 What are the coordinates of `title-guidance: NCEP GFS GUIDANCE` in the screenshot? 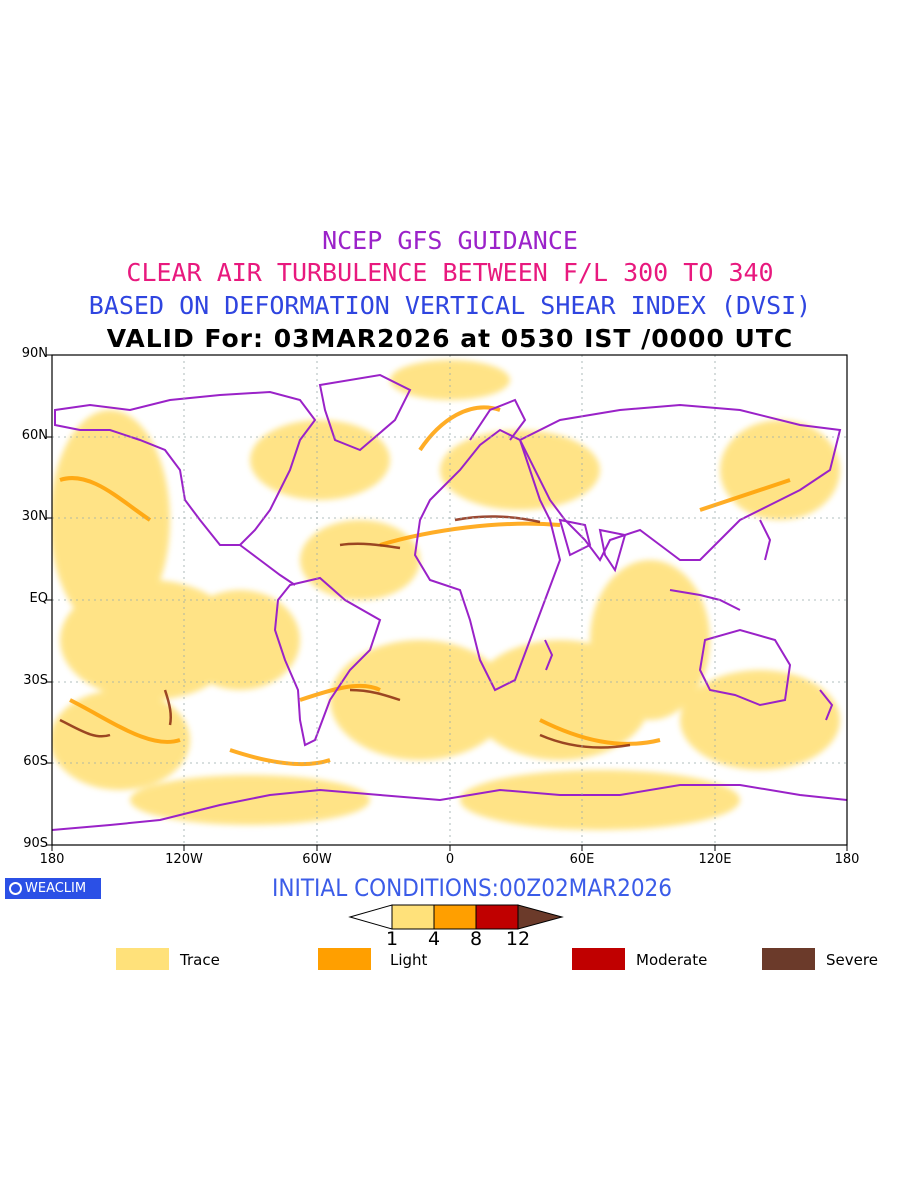 It's located at (450, 240).